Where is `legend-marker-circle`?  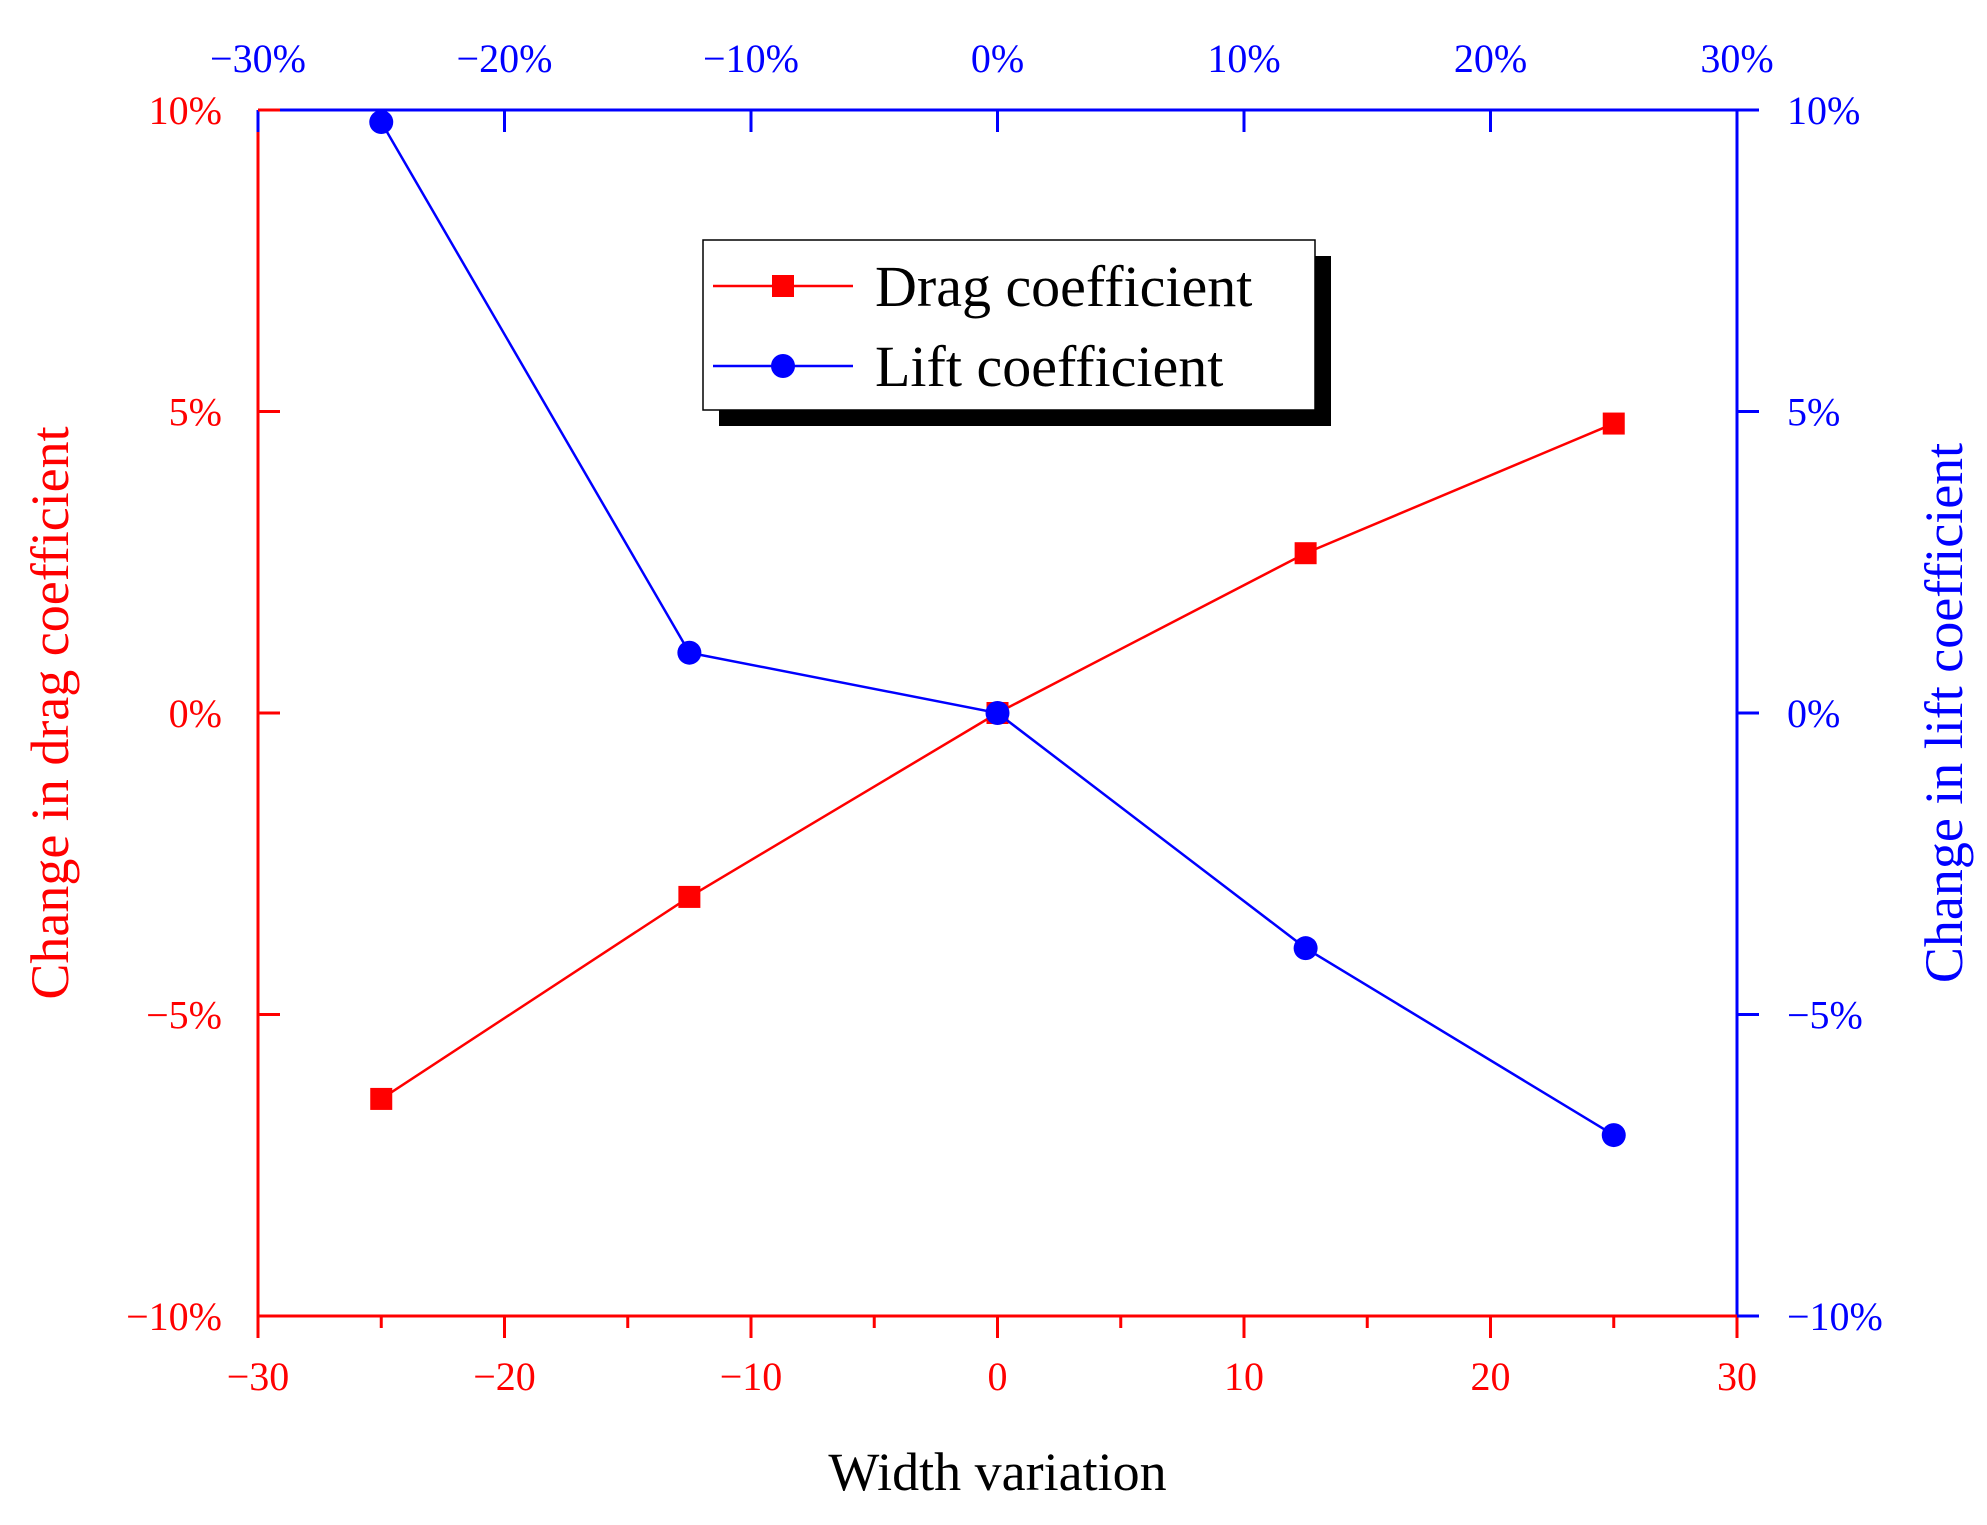
legend-marker-circle is located at coordinates (783, 366).